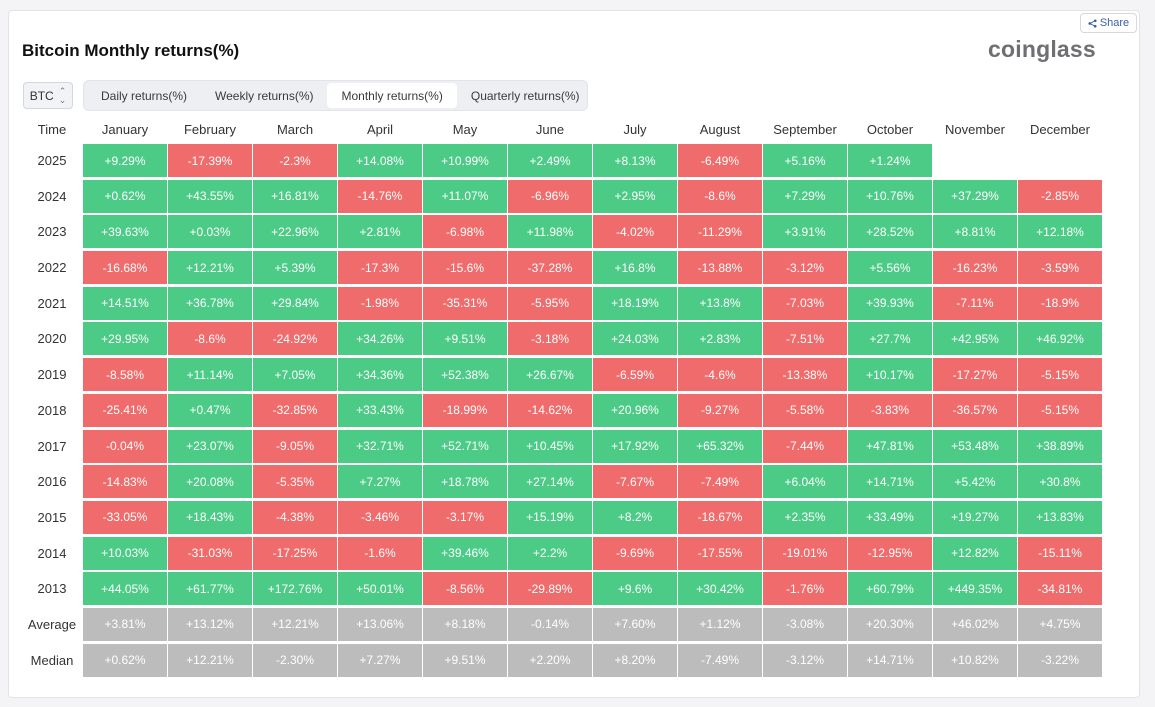 The width and height of the screenshot is (1155, 707). I want to click on median-cell: -3.12%, so click(805, 660).